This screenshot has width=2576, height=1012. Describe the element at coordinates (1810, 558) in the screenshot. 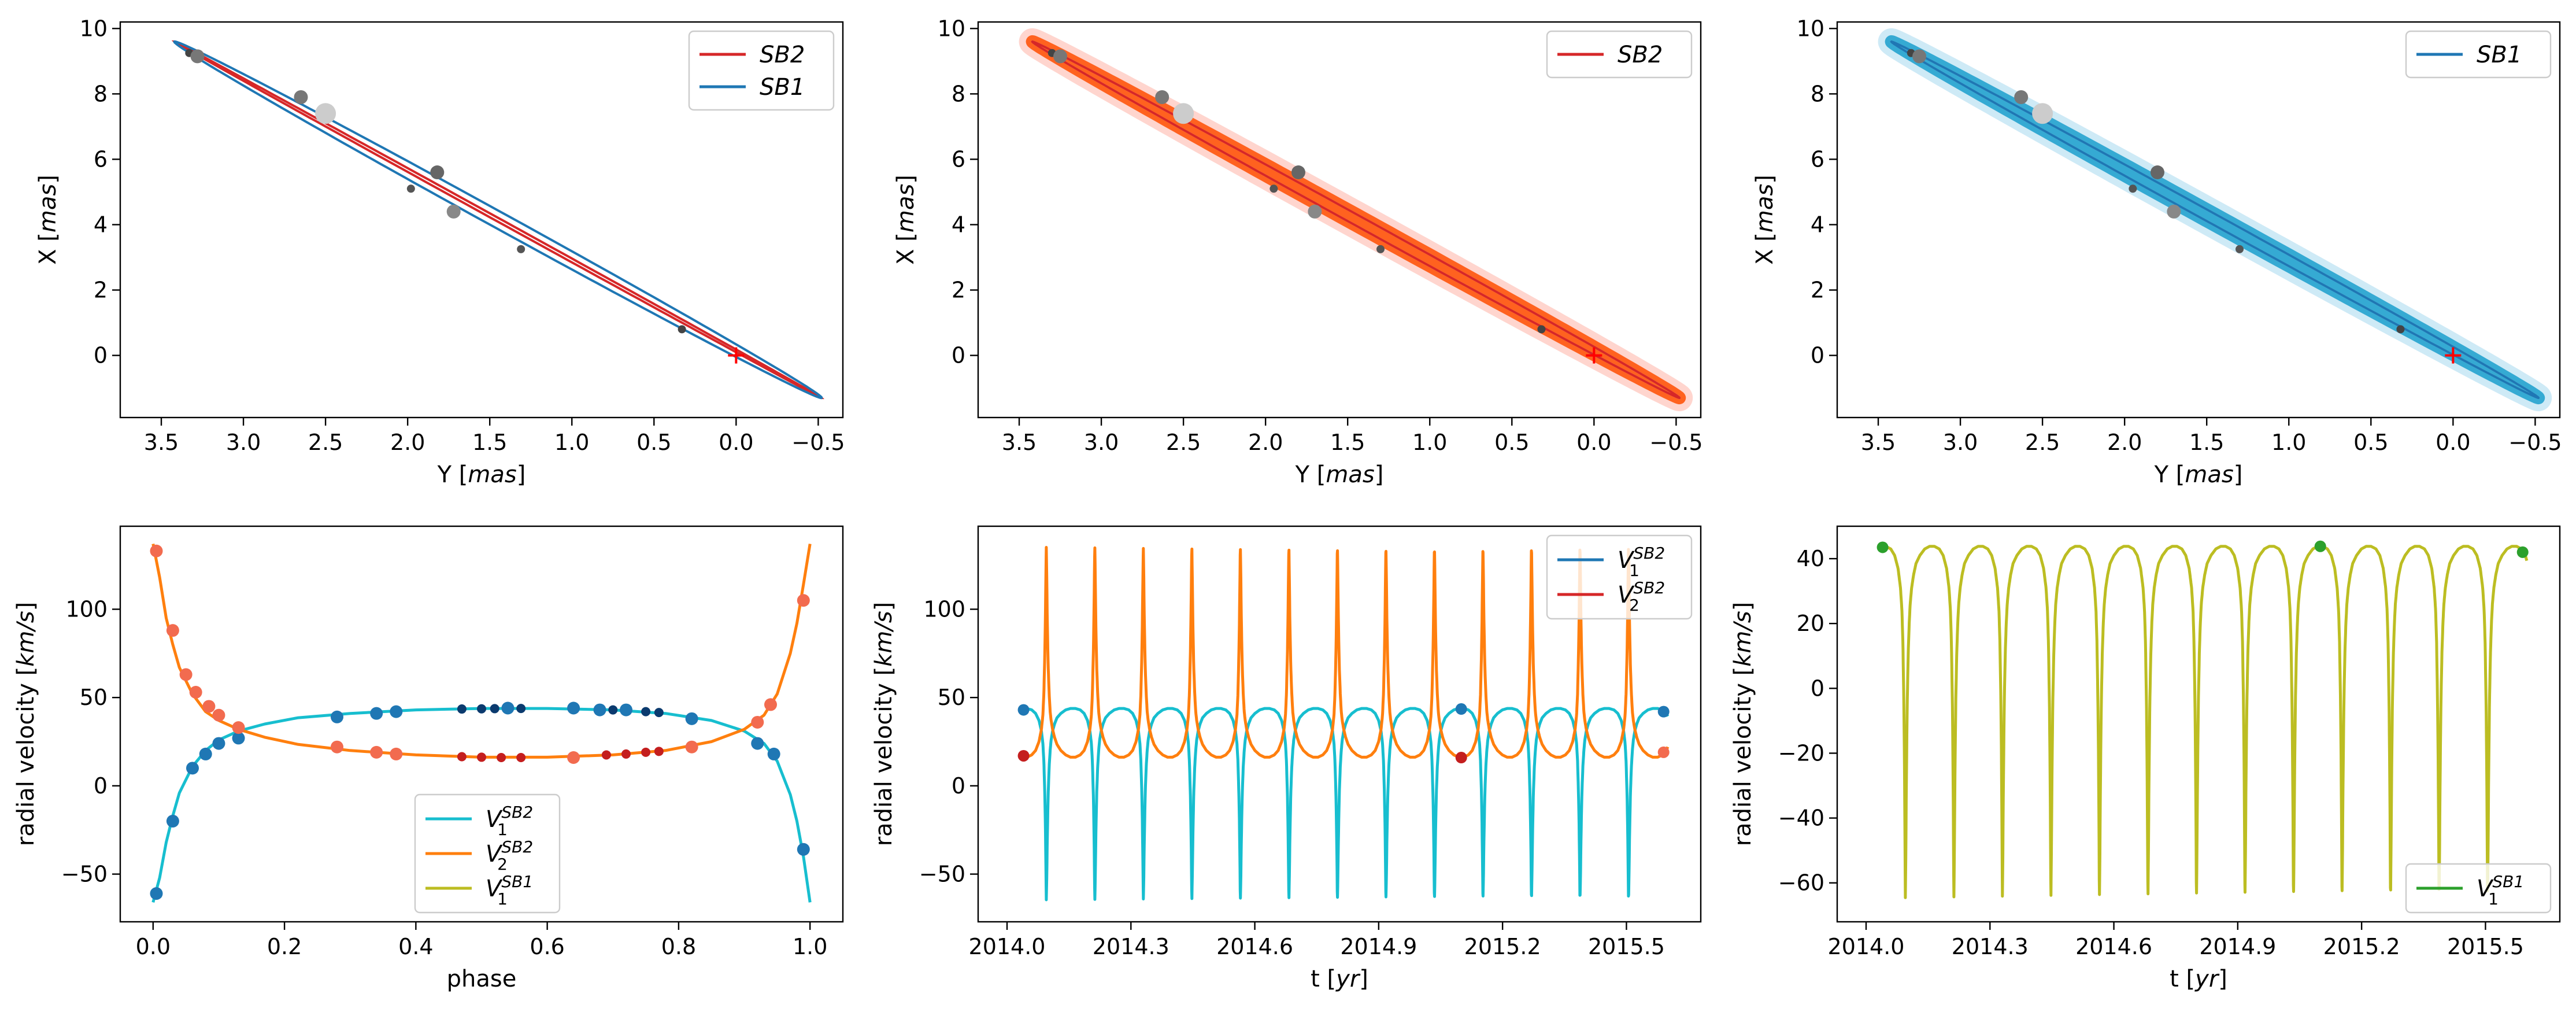

I see `y-tick-label: 40` at that location.